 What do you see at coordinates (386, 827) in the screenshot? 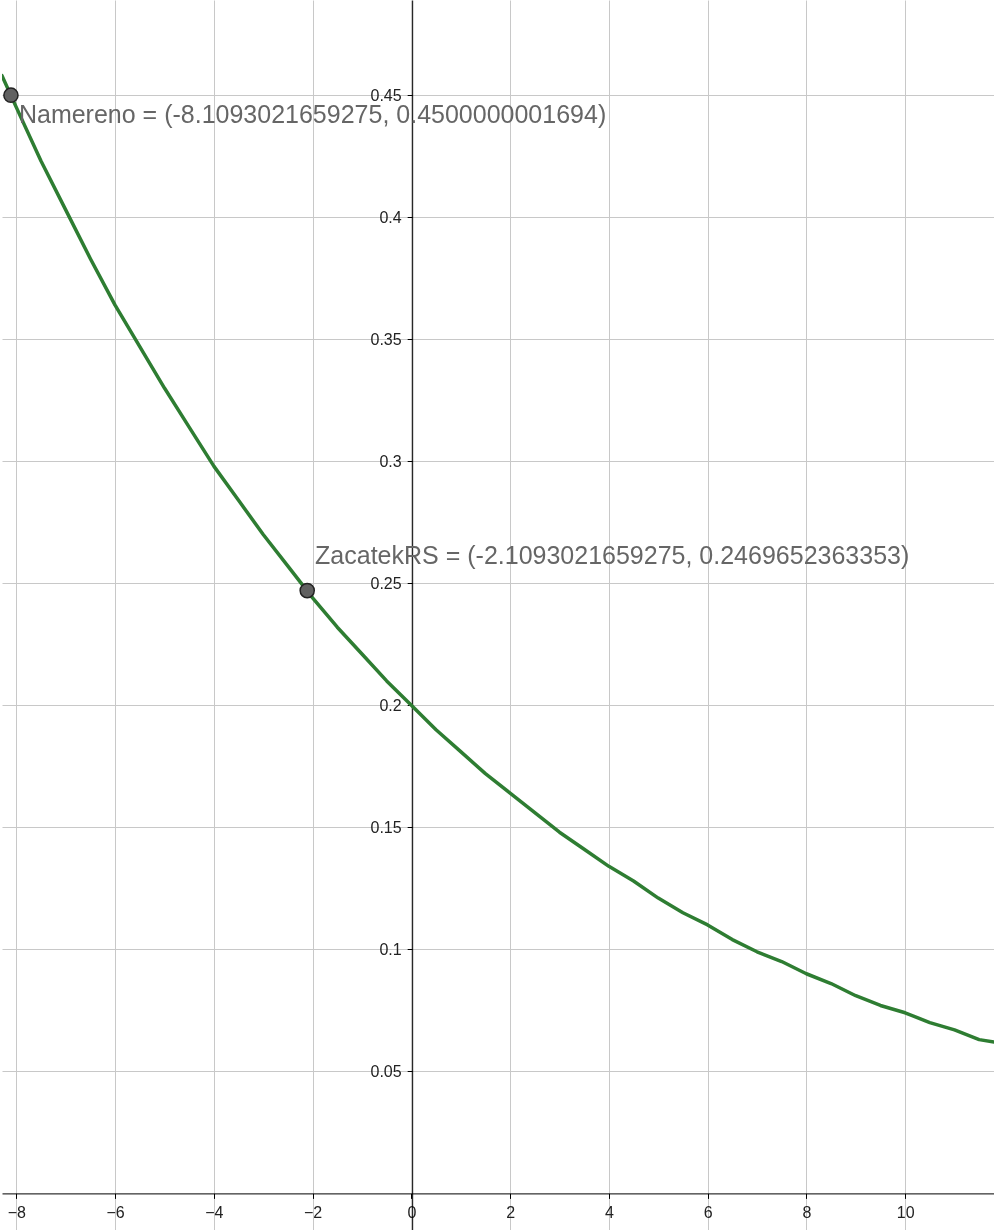
I see `y-tick-label: 0.15` at bounding box center [386, 827].